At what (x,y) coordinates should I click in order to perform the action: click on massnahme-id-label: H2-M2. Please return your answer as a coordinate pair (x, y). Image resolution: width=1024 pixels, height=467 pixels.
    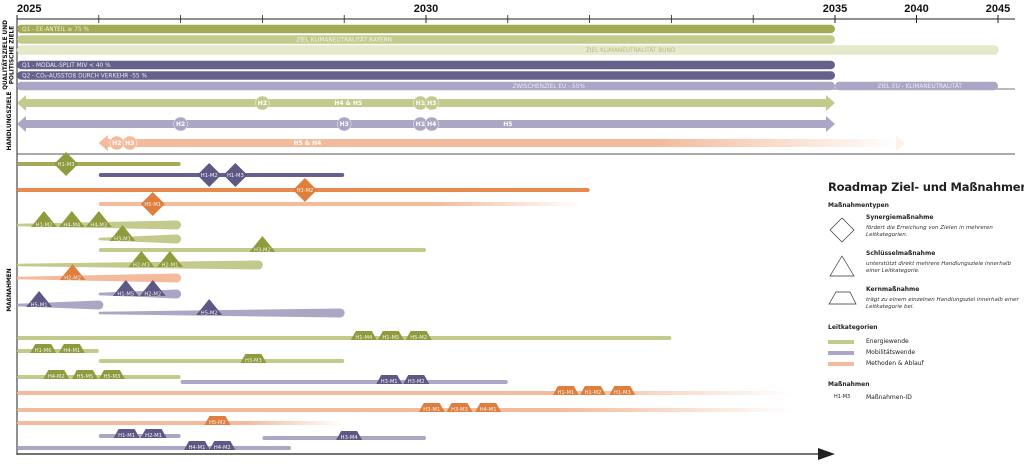
    Looking at the image, I should click on (72, 279).